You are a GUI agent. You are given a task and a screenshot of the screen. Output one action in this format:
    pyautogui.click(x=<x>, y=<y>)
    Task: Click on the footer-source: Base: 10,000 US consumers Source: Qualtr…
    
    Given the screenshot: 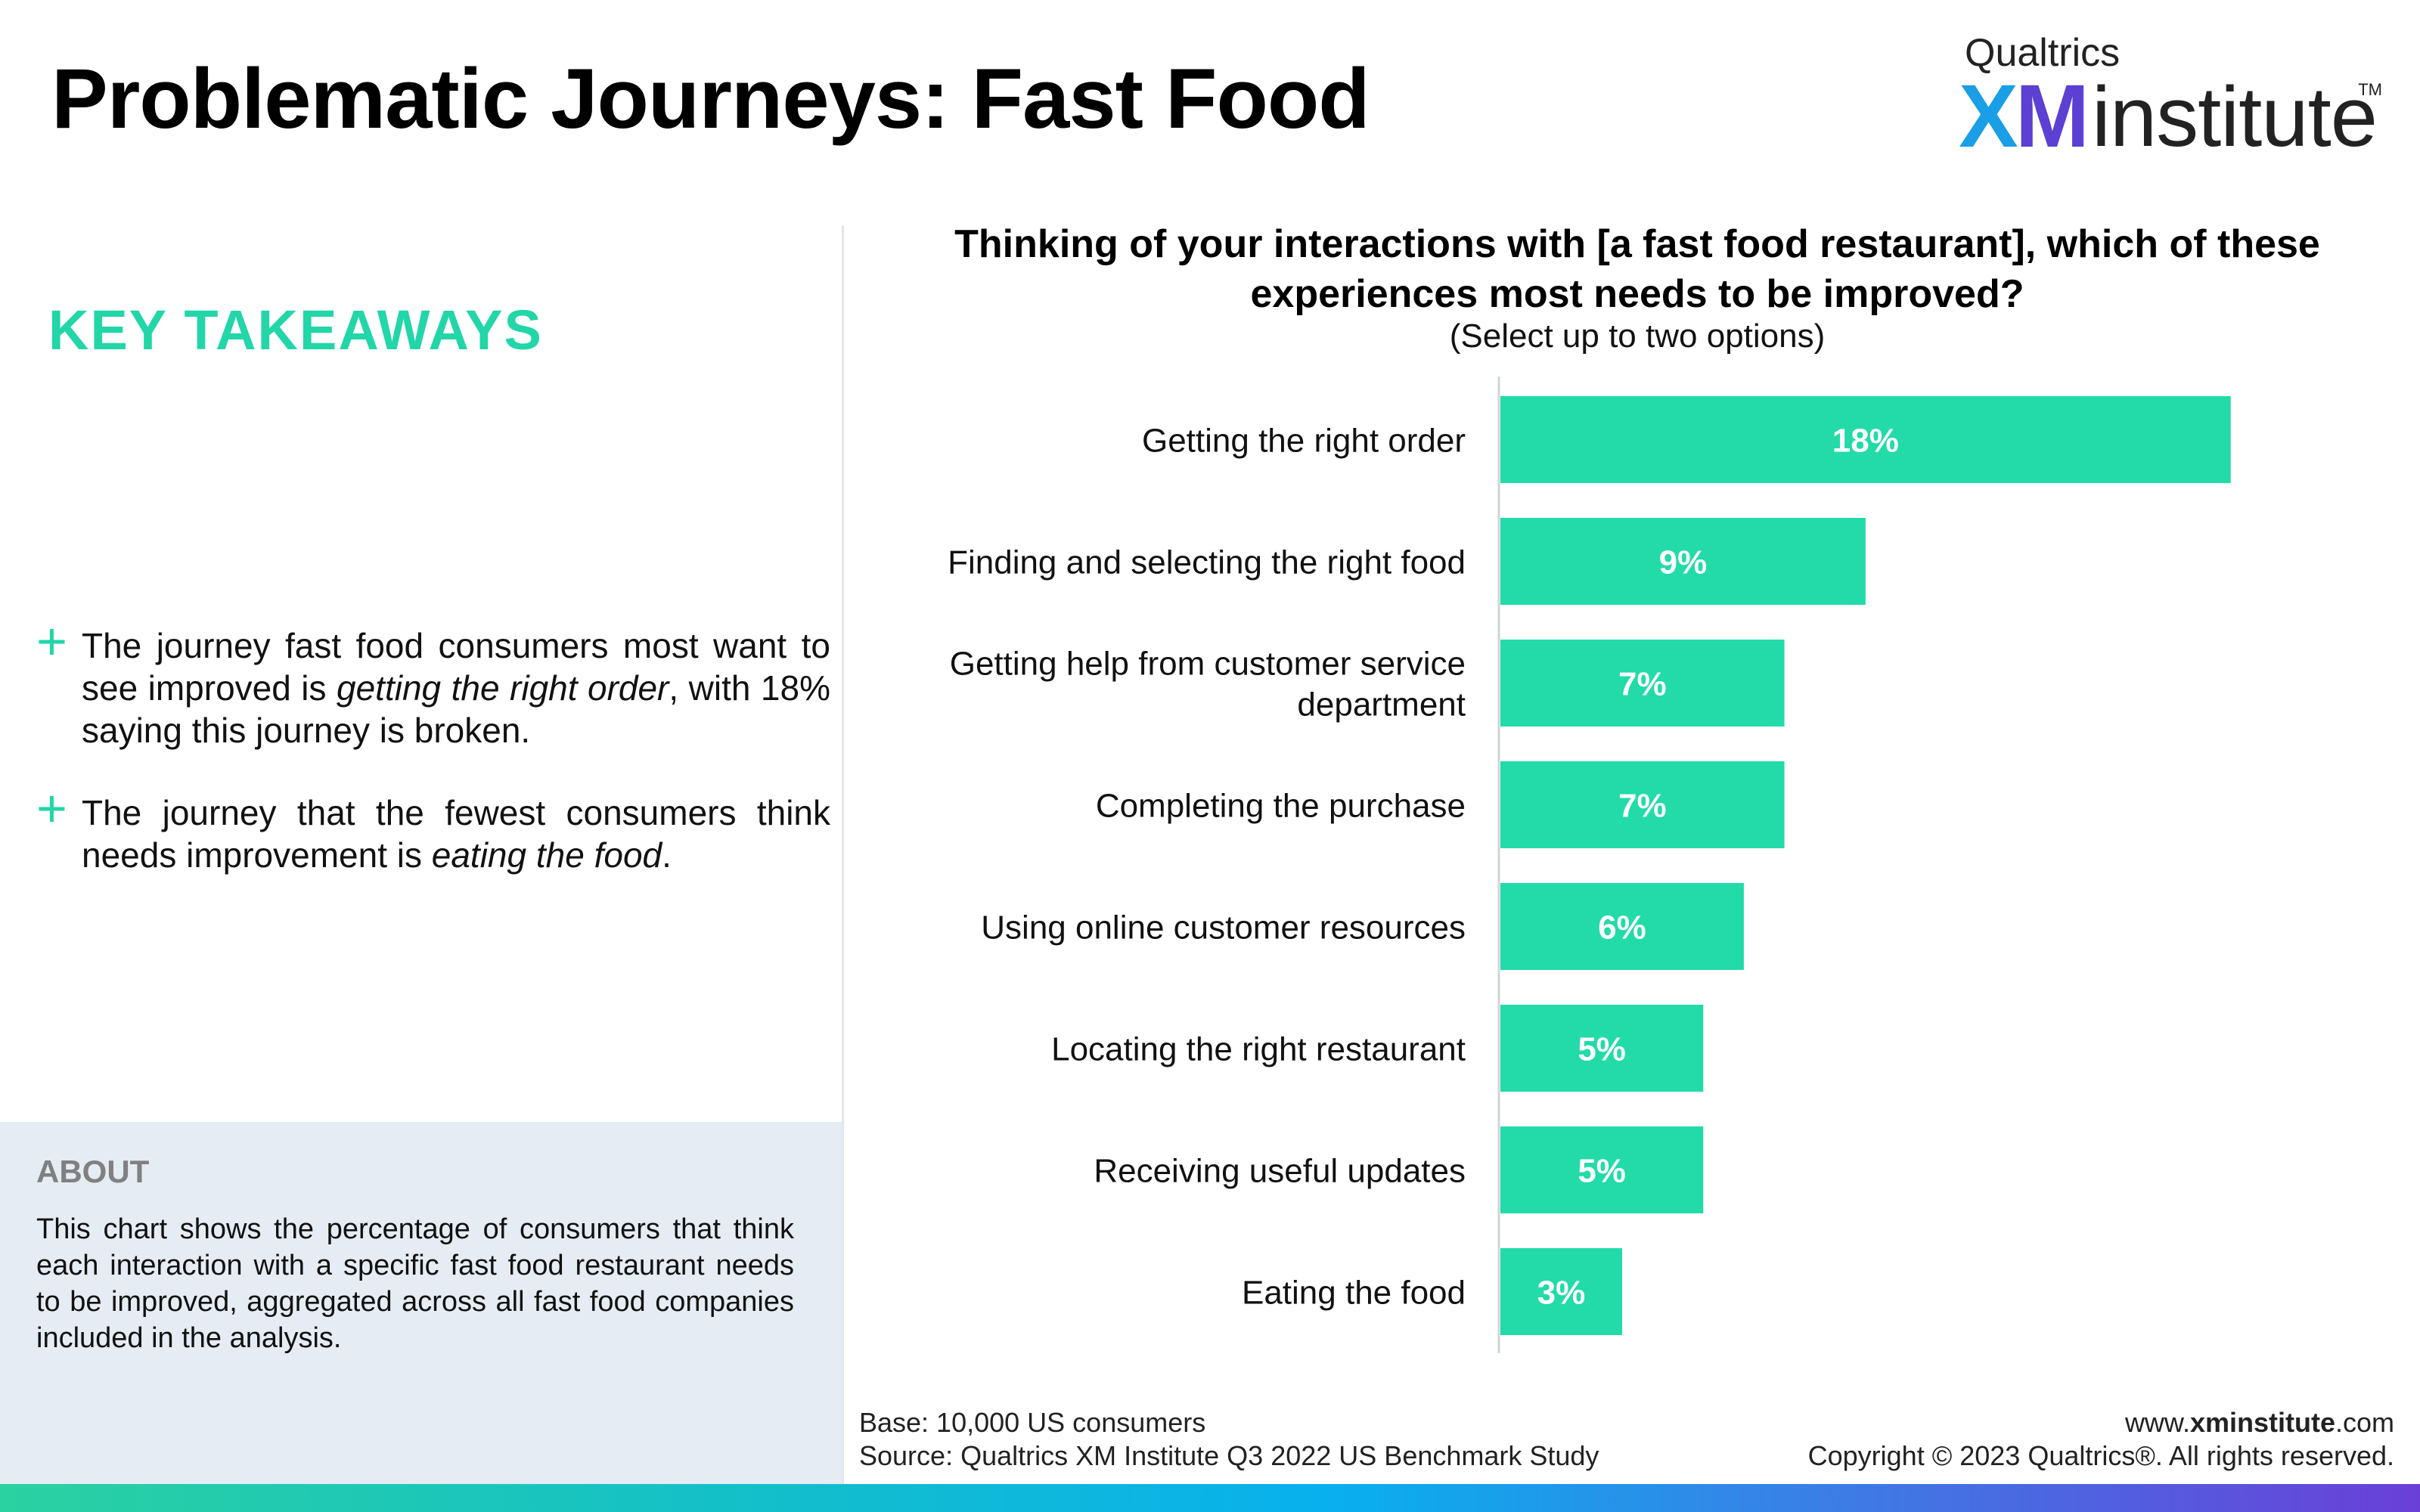 What is the action you would take?
    pyautogui.click(x=1229, y=1439)
    